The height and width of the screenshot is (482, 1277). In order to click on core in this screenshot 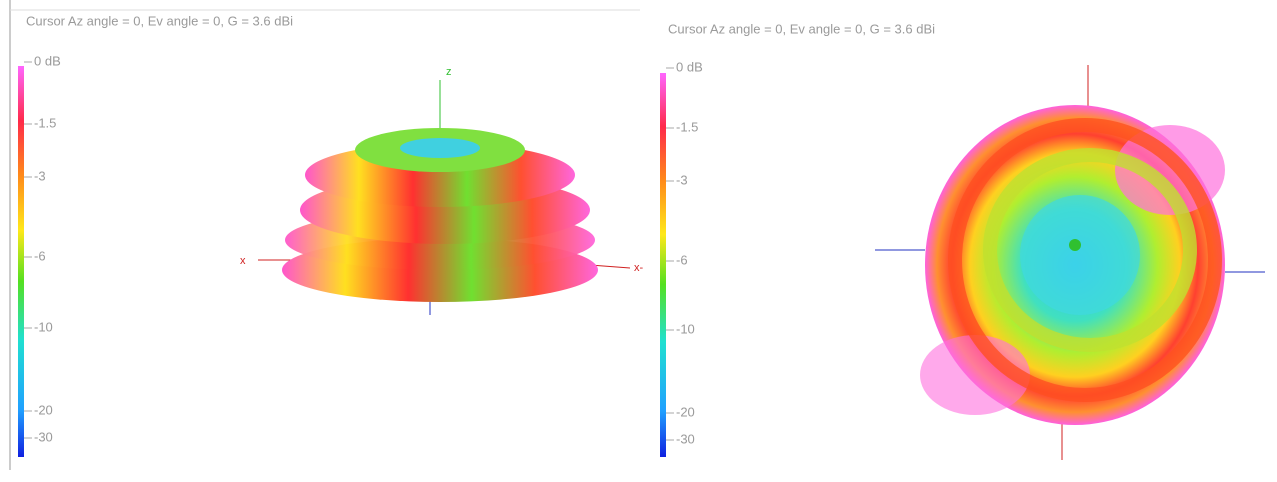, I will do `click(1080, 255)`.